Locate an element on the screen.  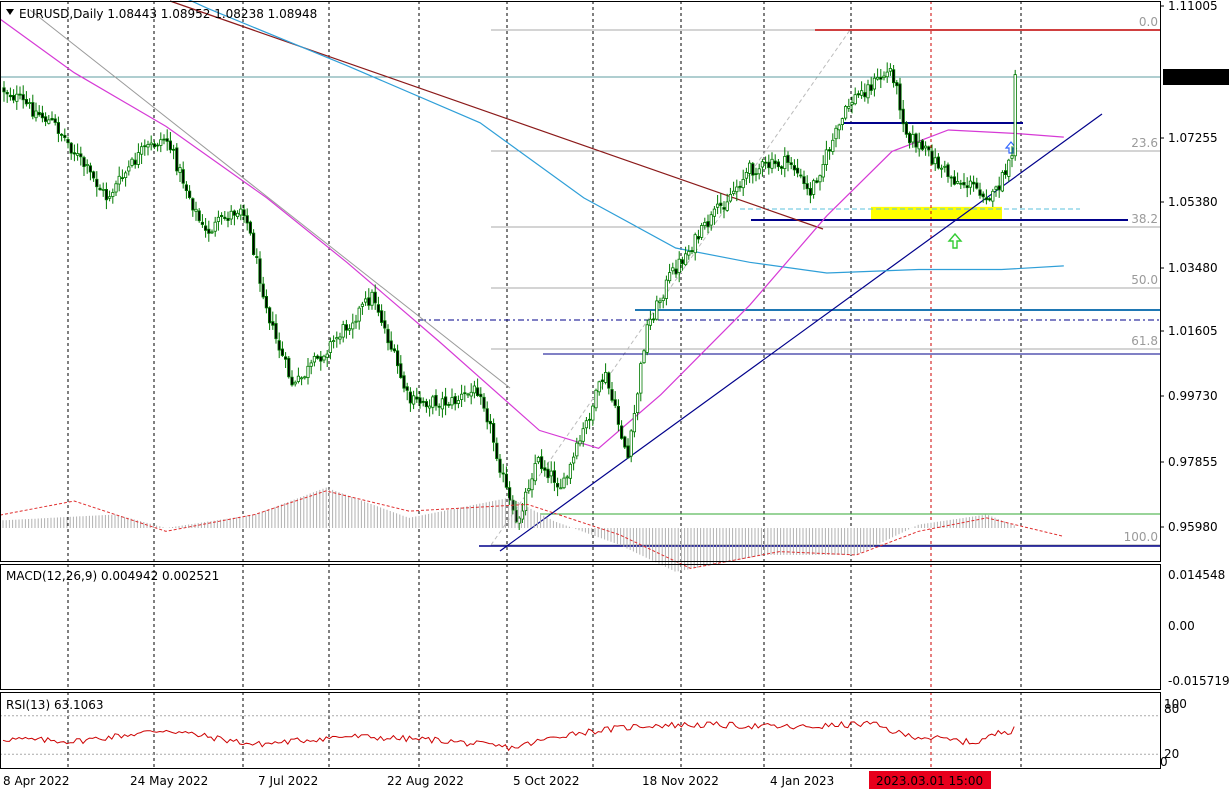
current-price-label: 1.08948 is located at coordinates (1193, 78).